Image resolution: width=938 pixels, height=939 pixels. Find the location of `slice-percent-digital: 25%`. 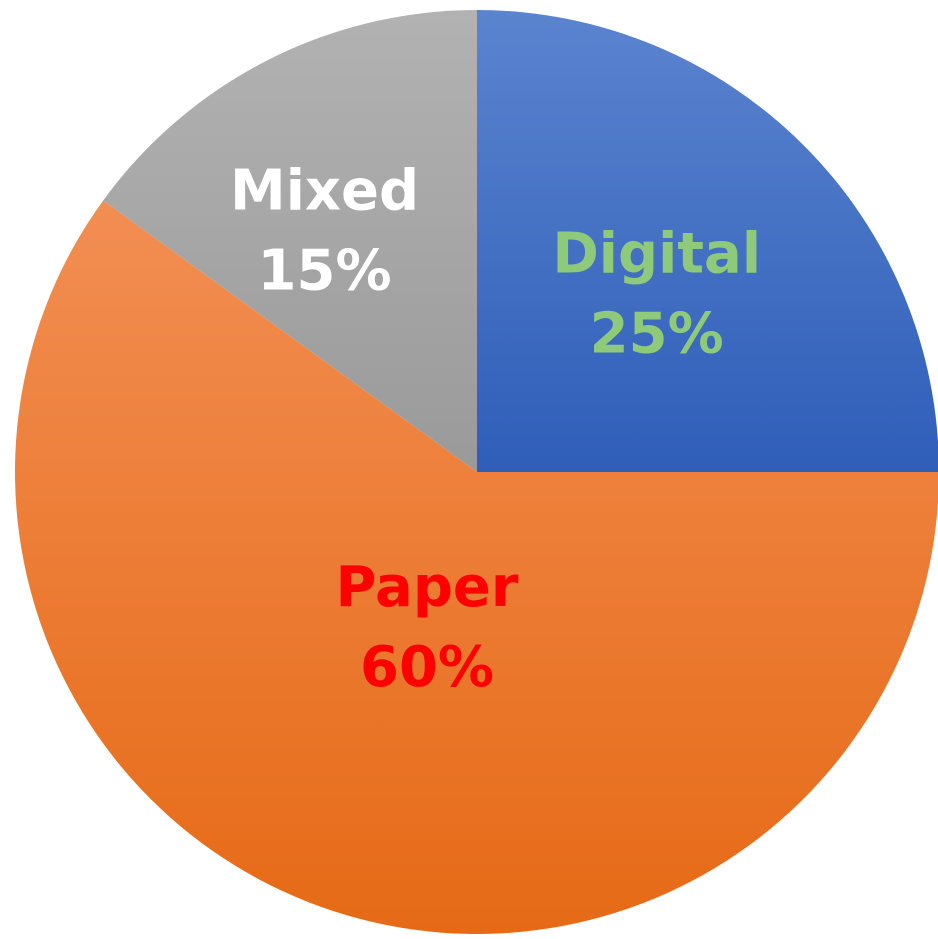

slice-percent-digital: 25% is located at coordinates (657, 333).